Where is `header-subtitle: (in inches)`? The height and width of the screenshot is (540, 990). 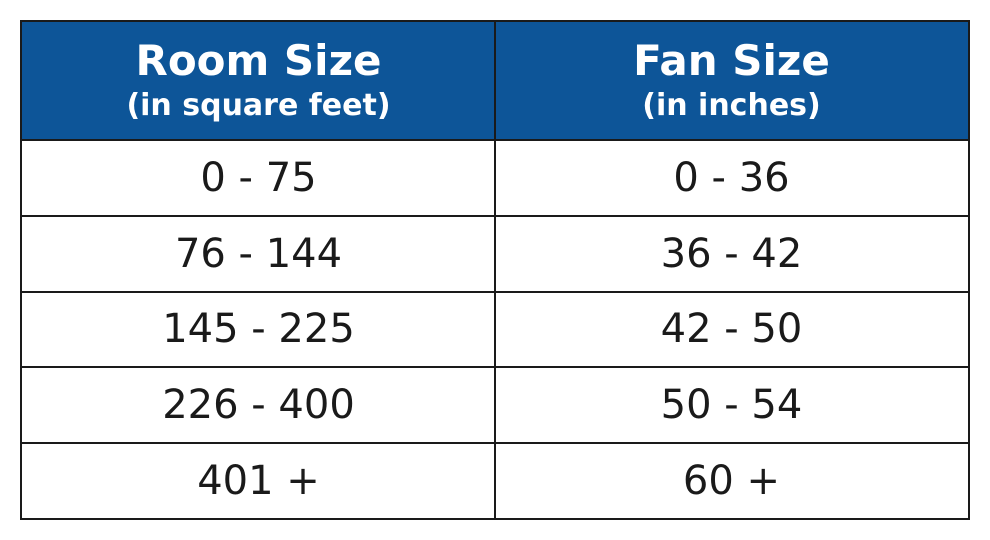 header-subtitle: (in inches) is located at coordinates (731, 105).